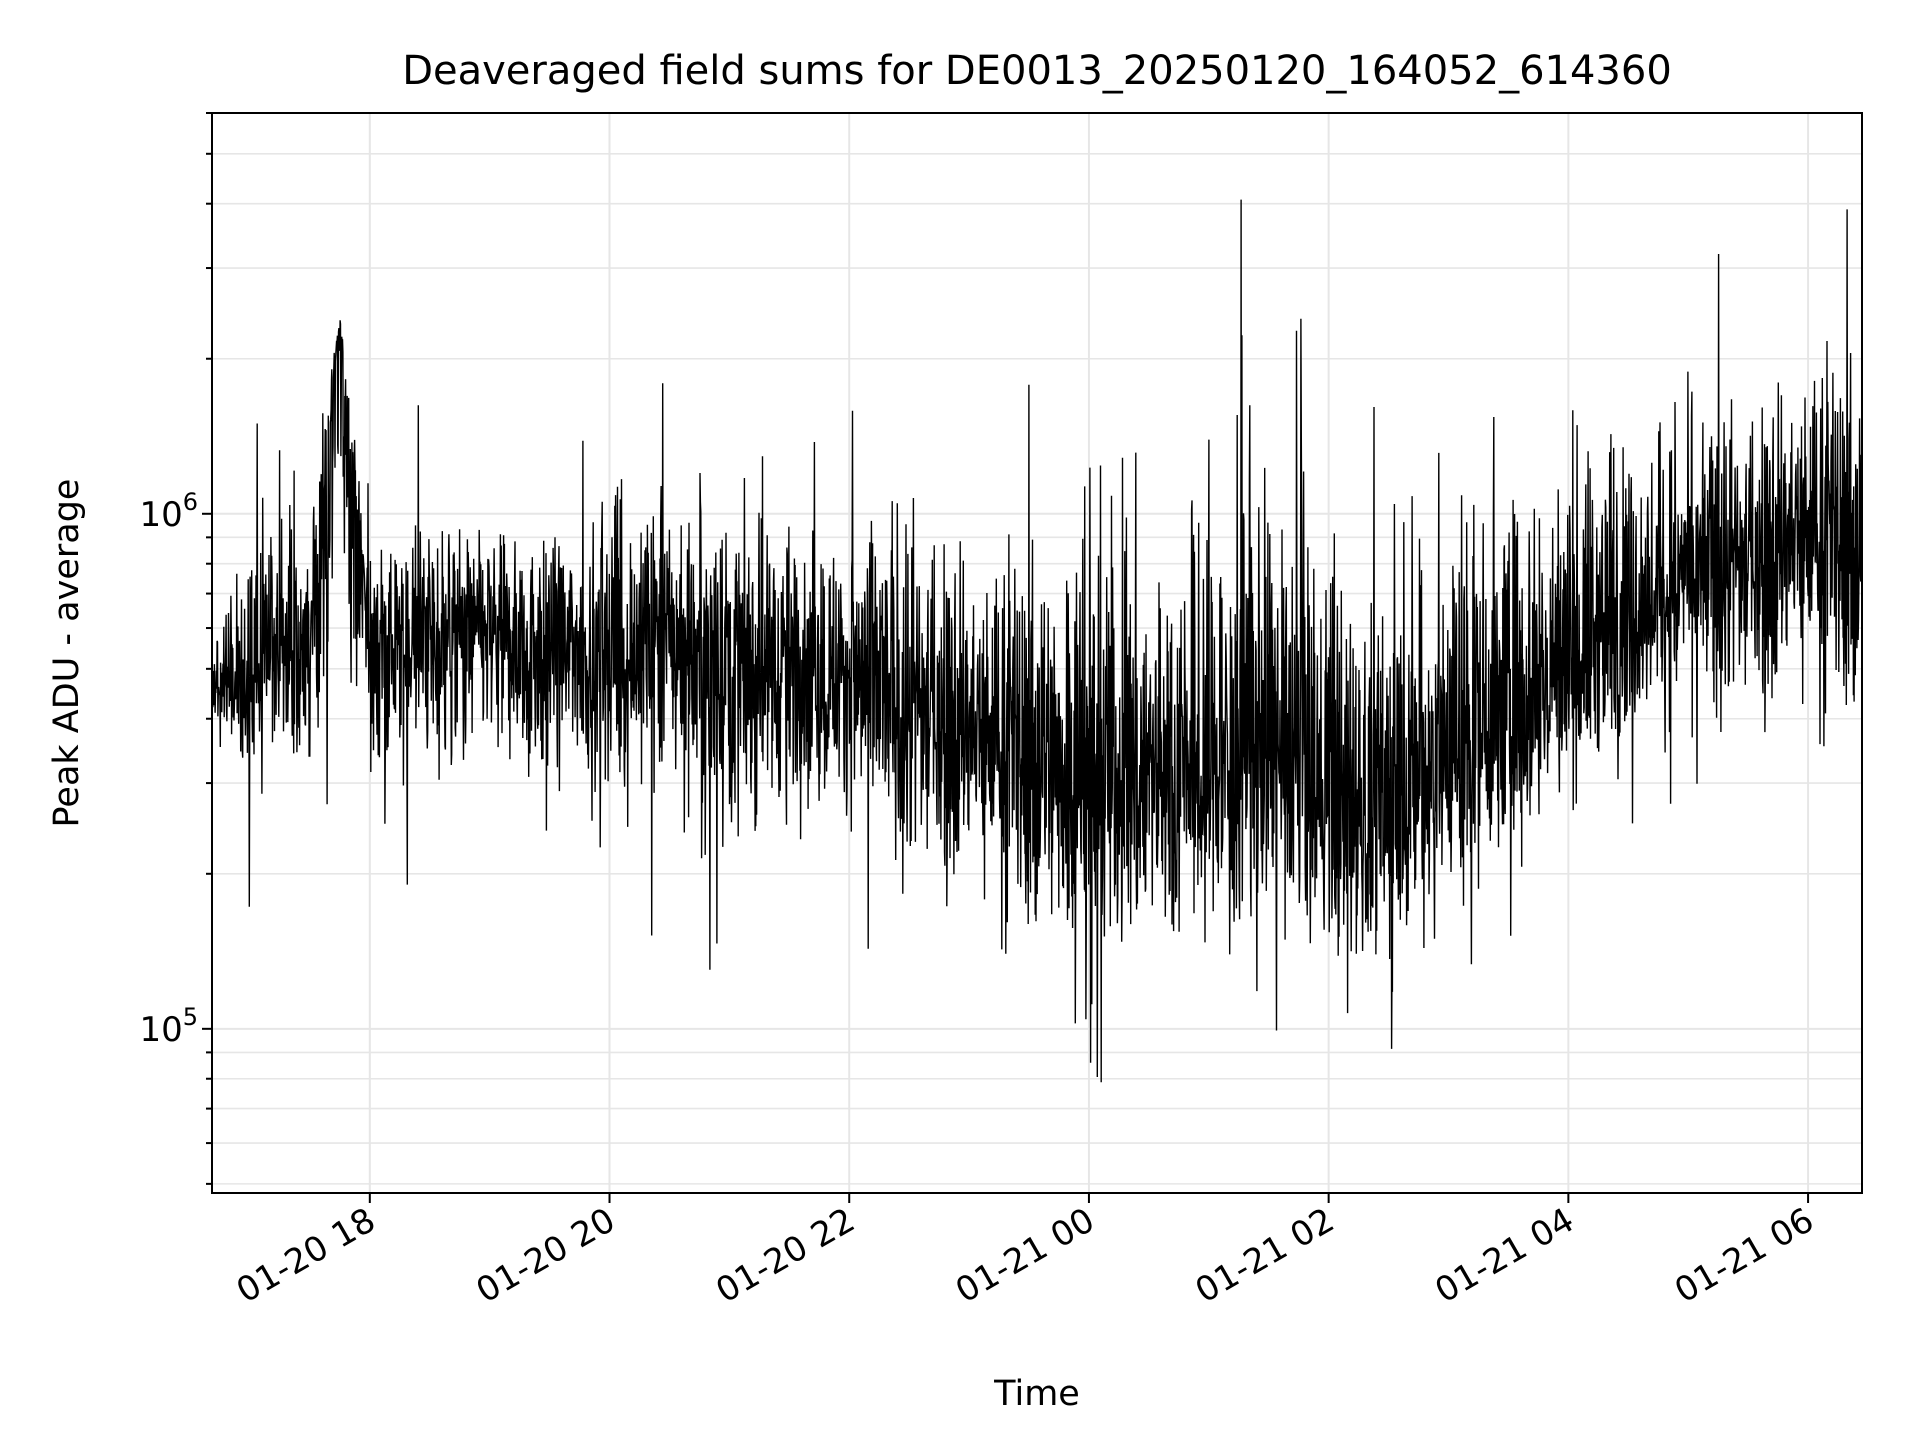 The height and width of the screenshot is (1440, 1920). Describe the element at coordinates (168, 511) in the screenshot. I see `y-tick-label: 10⁶` at that location.